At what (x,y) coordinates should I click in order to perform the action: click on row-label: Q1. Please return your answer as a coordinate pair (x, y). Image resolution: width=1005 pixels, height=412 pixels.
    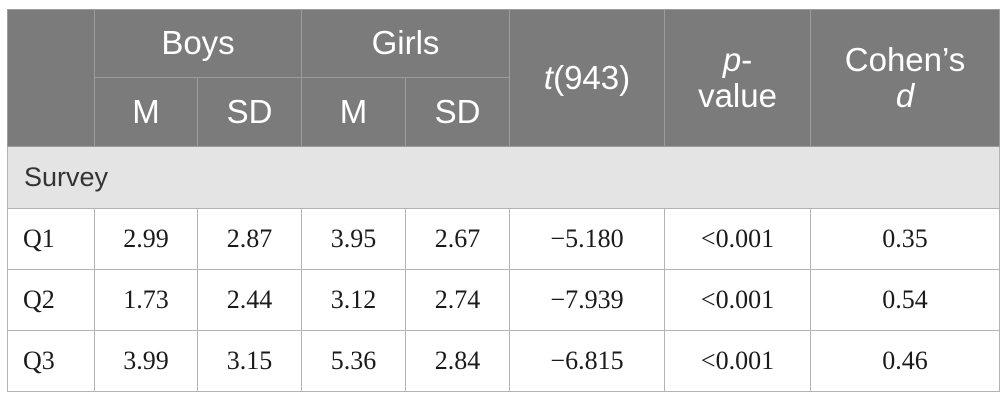
    Looking at the image, I should click on (51, 239).